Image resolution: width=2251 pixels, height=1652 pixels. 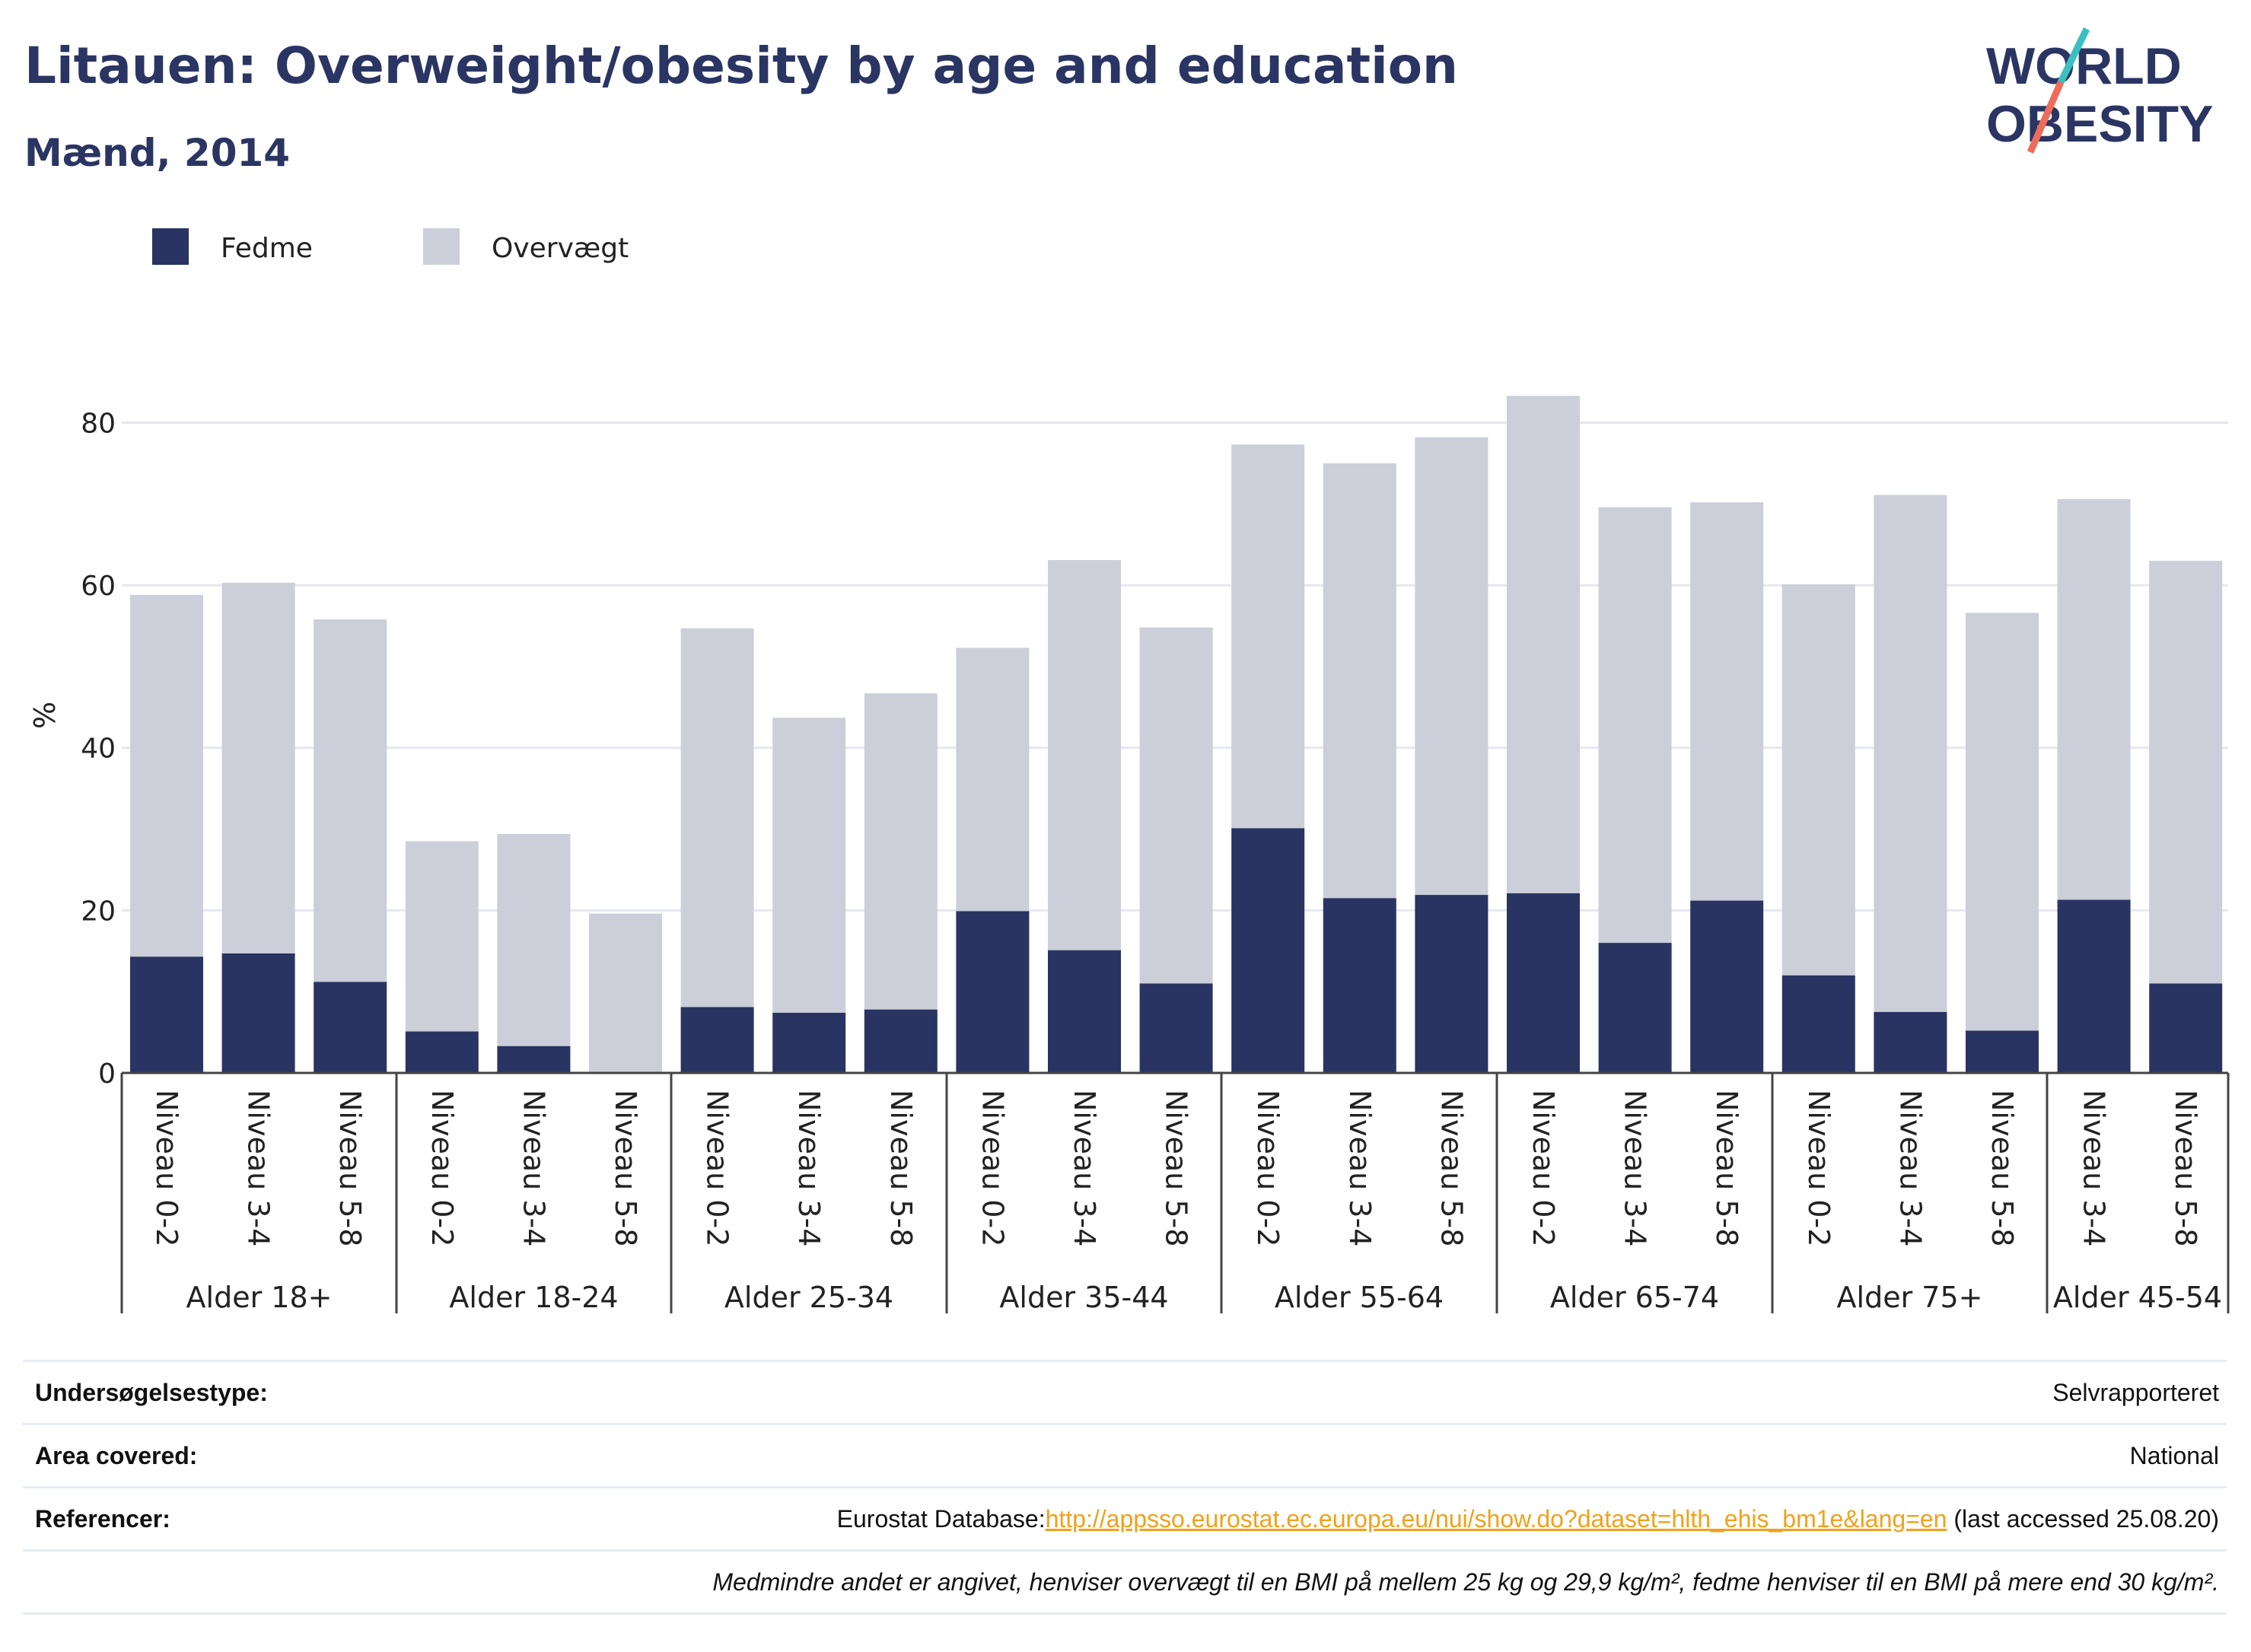 What do you see at coordinates (941, 1519) in the screenshot?
I see `reference-prefix: Eurostat Database:` at bounding box center [941, 1519].